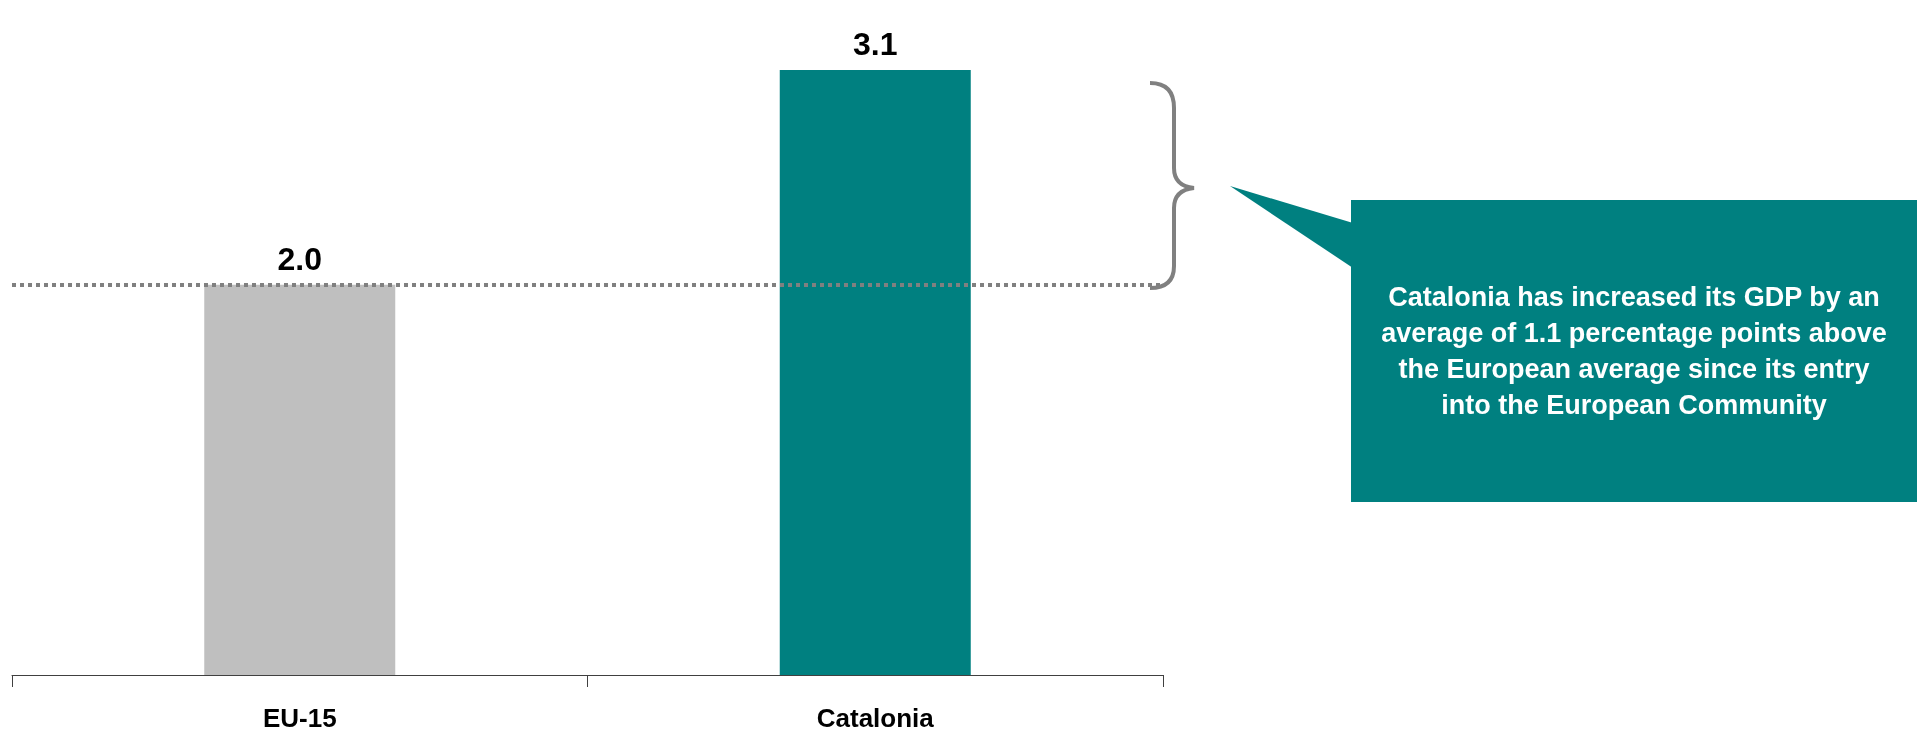 The width and height of the screenshot is (1921, 751). Describe the element at coordinates (875, 718) in the screenshot. I see `x-tick-label: Catalonia` at that location.